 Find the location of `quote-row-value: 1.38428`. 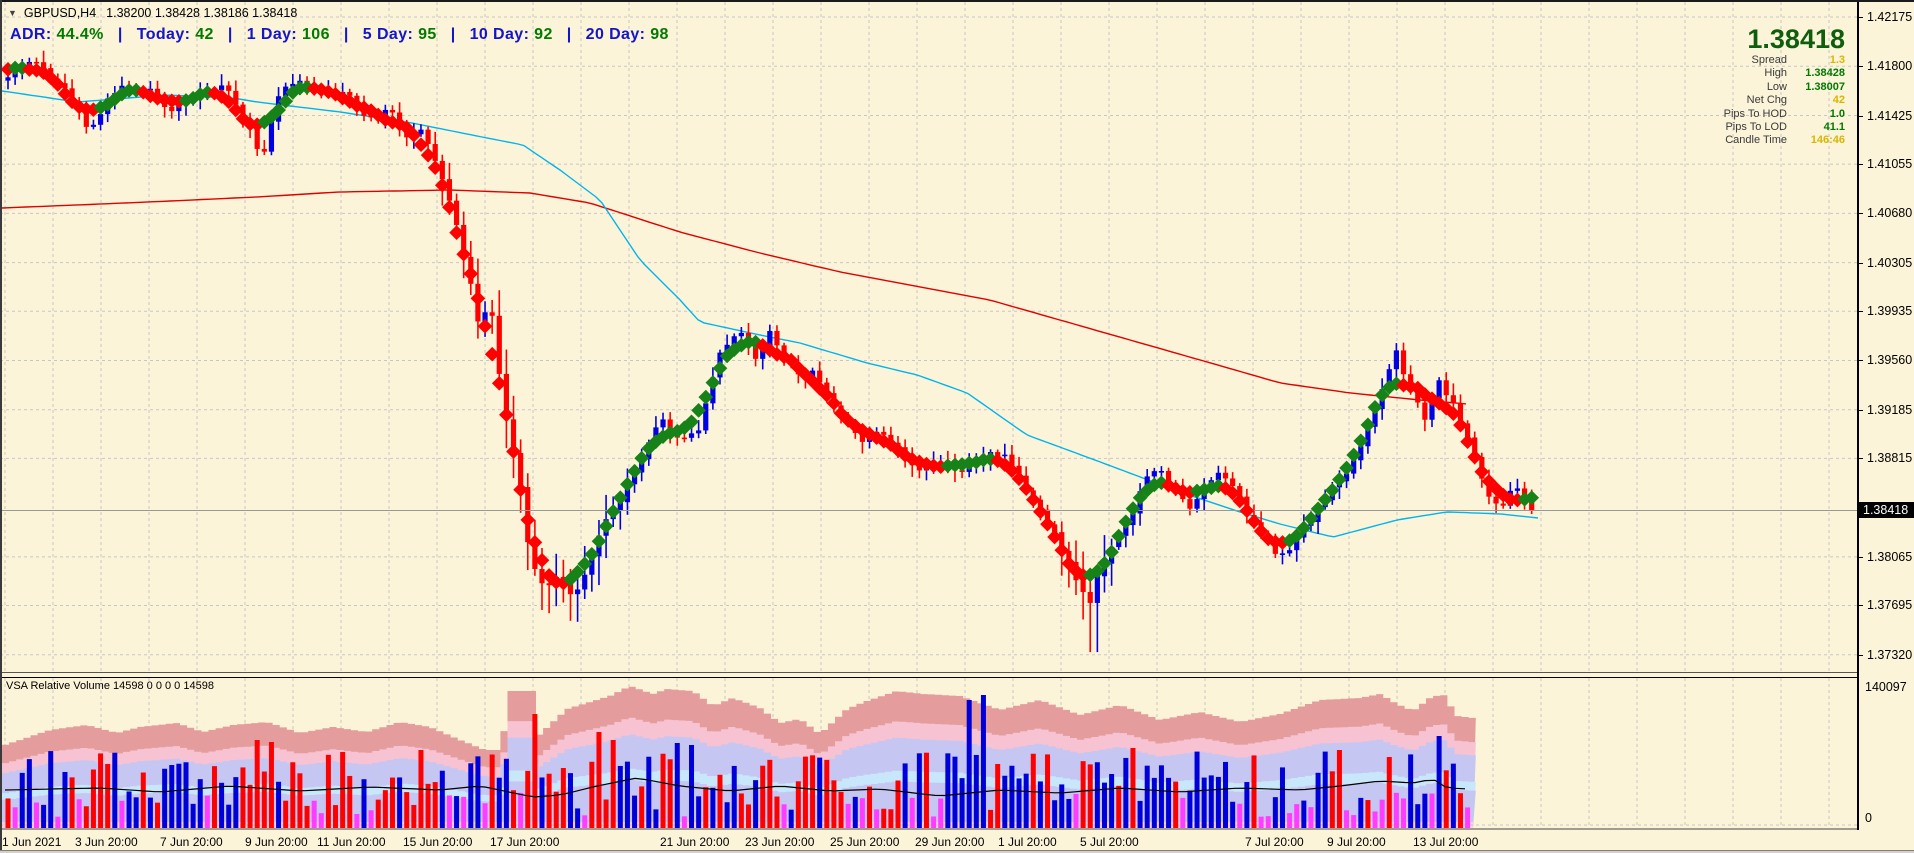

quote-row-value: 1.38428 is located at coordinates (1825, 73).